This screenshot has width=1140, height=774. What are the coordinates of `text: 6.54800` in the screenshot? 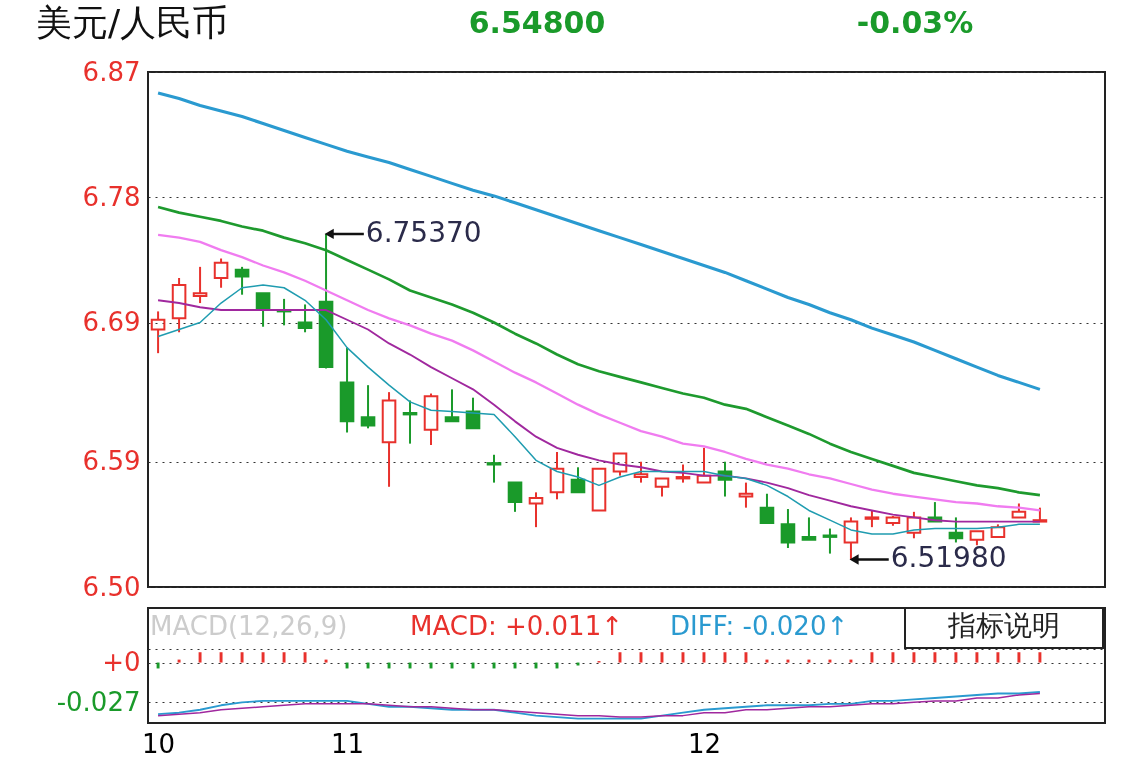 It's located at (537, 22).